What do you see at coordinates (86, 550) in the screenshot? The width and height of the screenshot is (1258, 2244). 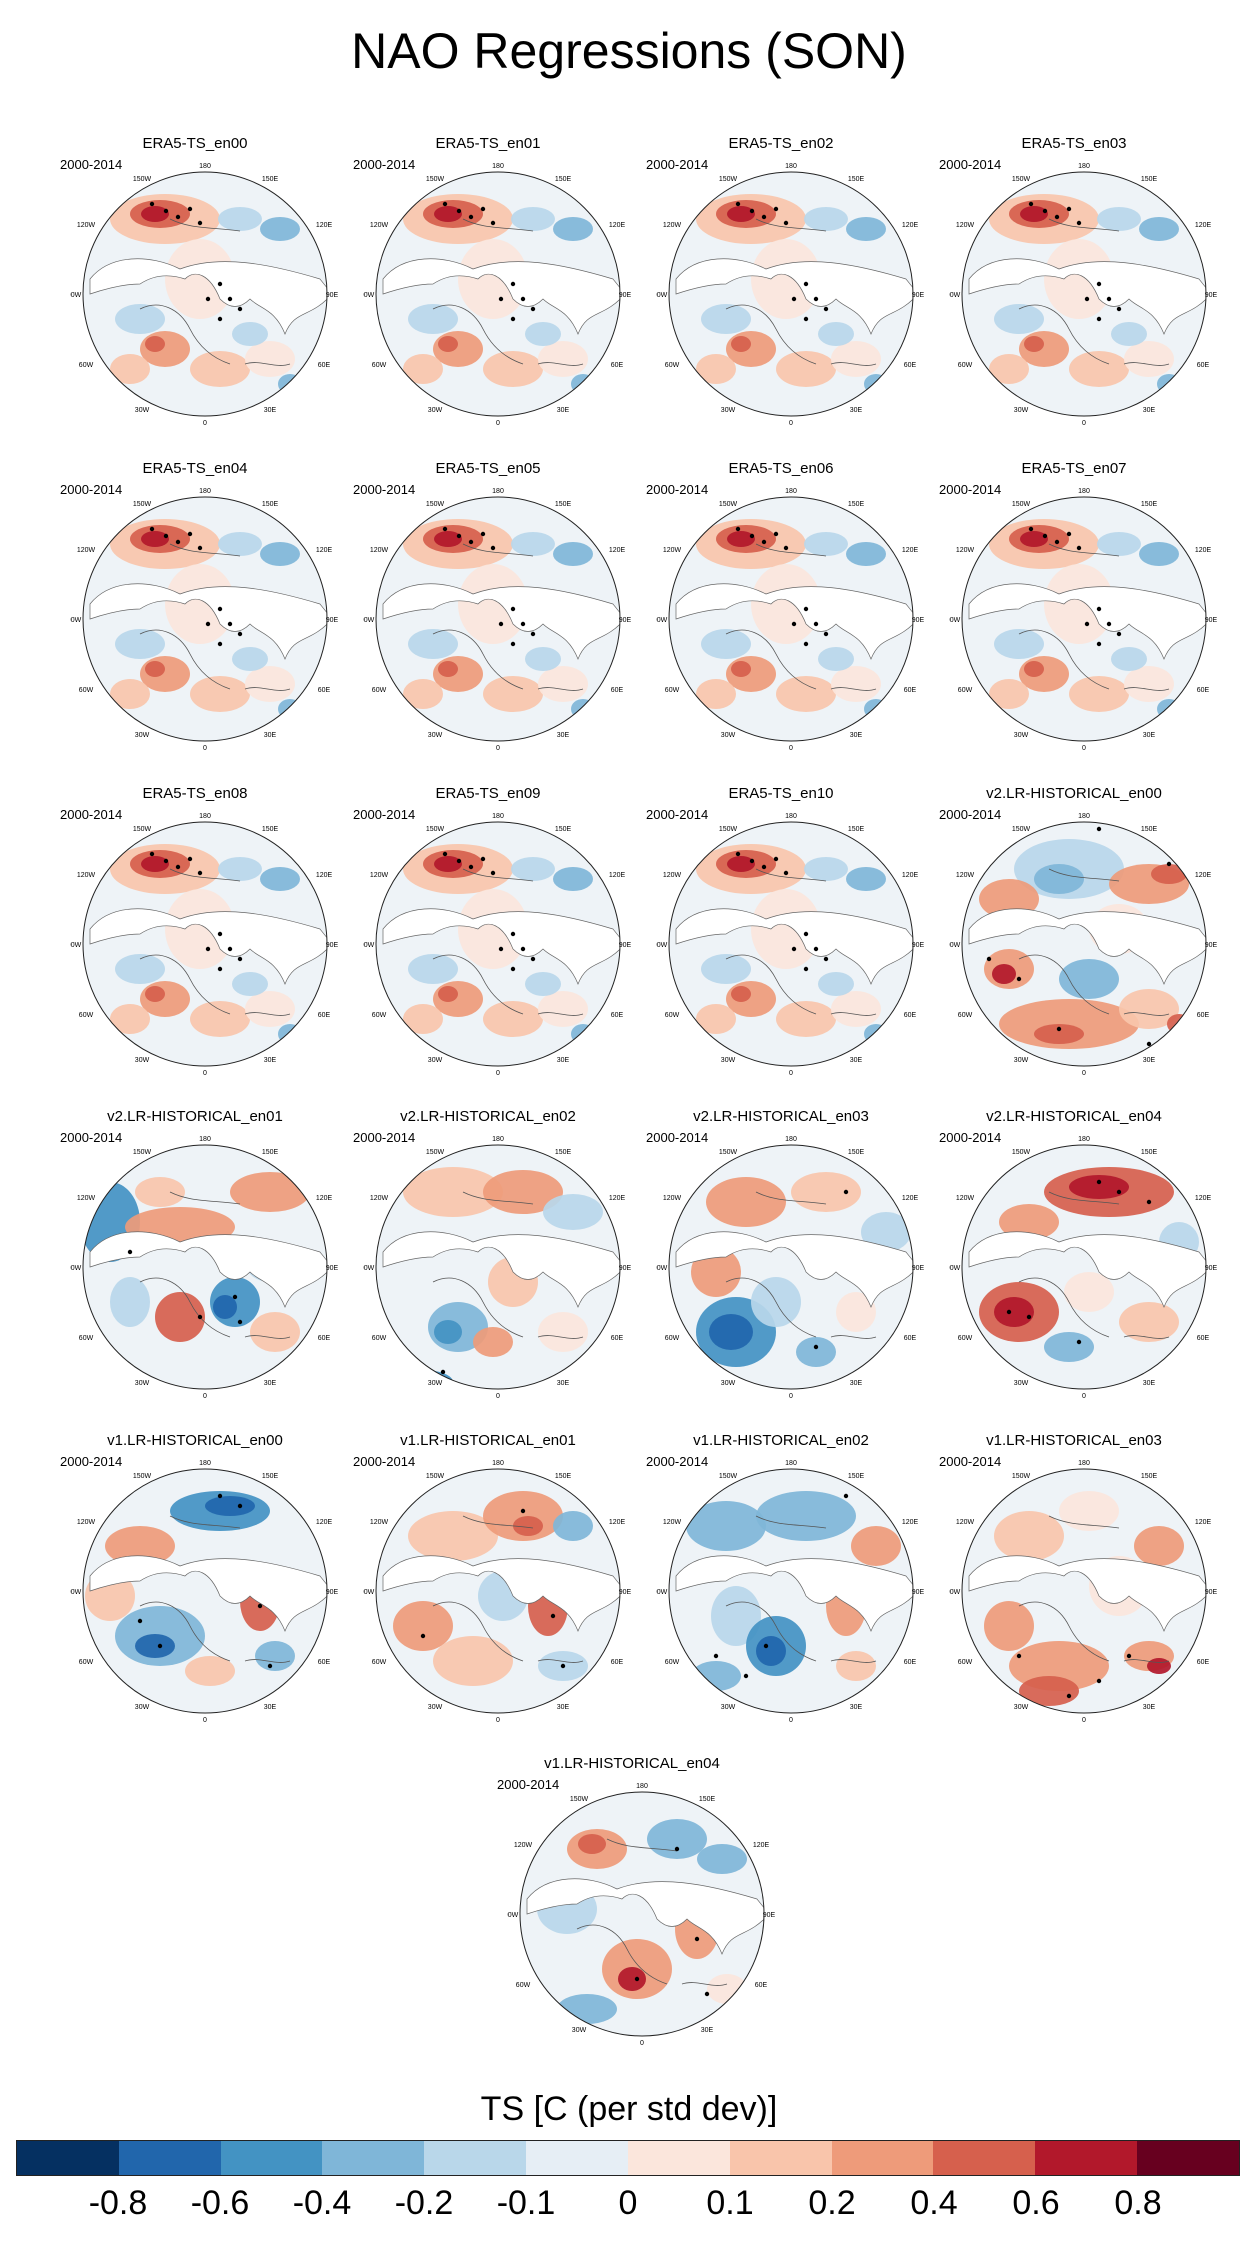 I see `longitude-label: 120W` at bounding box center [86, 550].